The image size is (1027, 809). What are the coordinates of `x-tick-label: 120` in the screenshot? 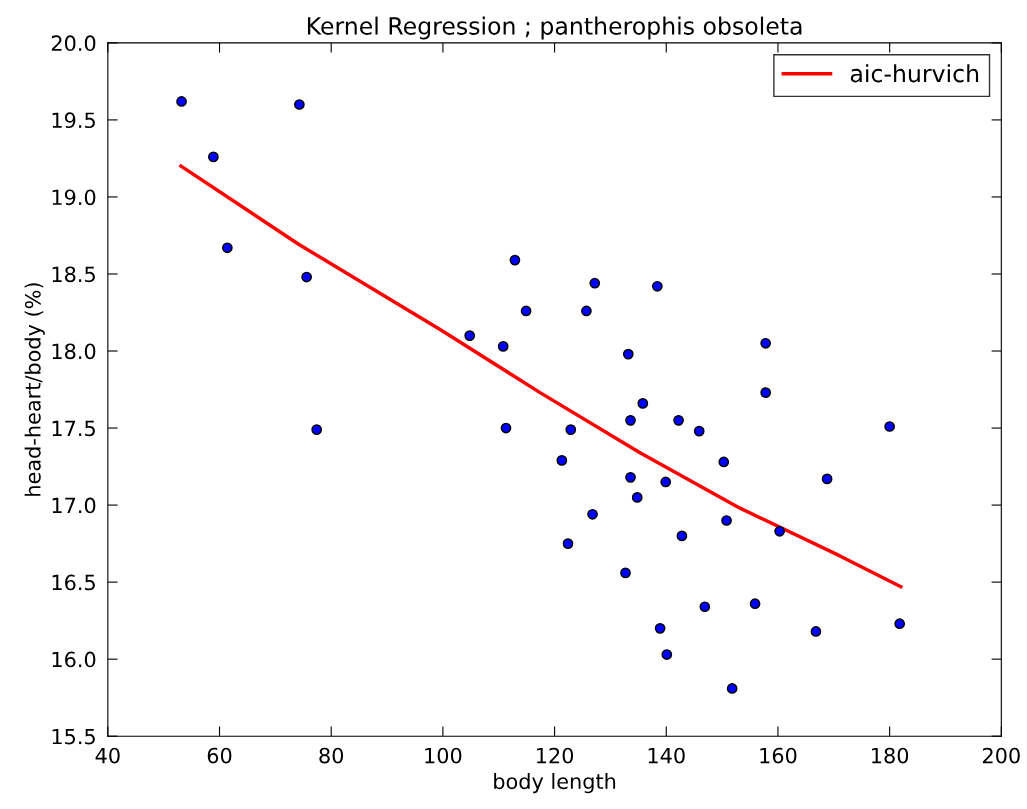 It's located at (555, 755).